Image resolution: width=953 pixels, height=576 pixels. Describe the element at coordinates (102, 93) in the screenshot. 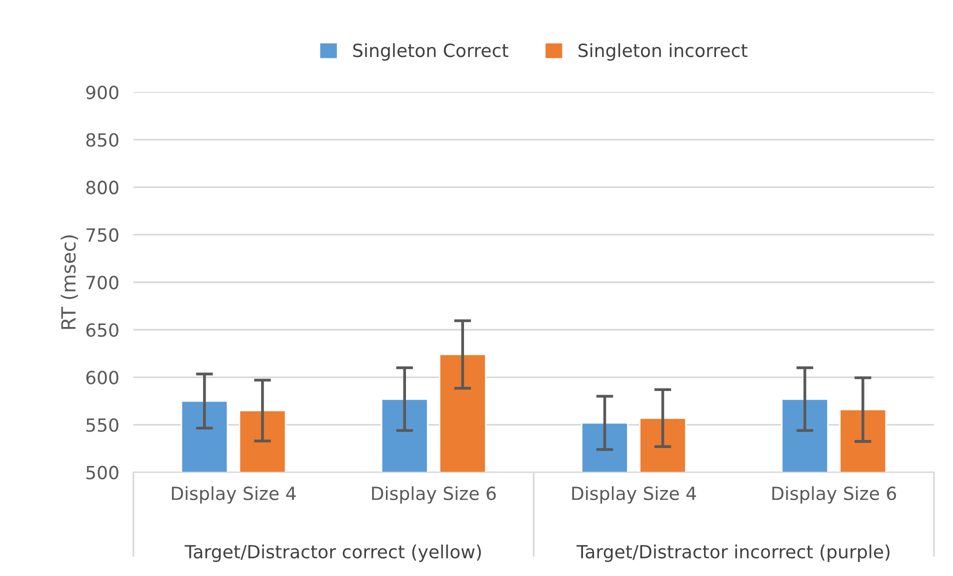

I see `y-tick-label: 900` at that location.